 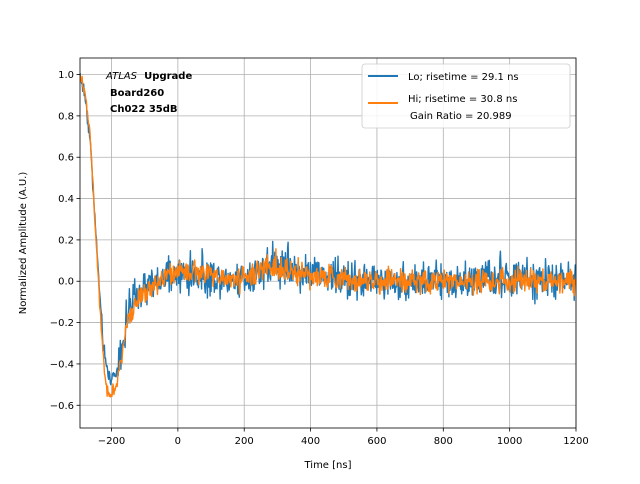 I want to click on y-axis-ticks: −0.6 −0.4 −0.2 0.0 0.2 0.4 0.6 0.8 1.0, so click(x=65, y=241).